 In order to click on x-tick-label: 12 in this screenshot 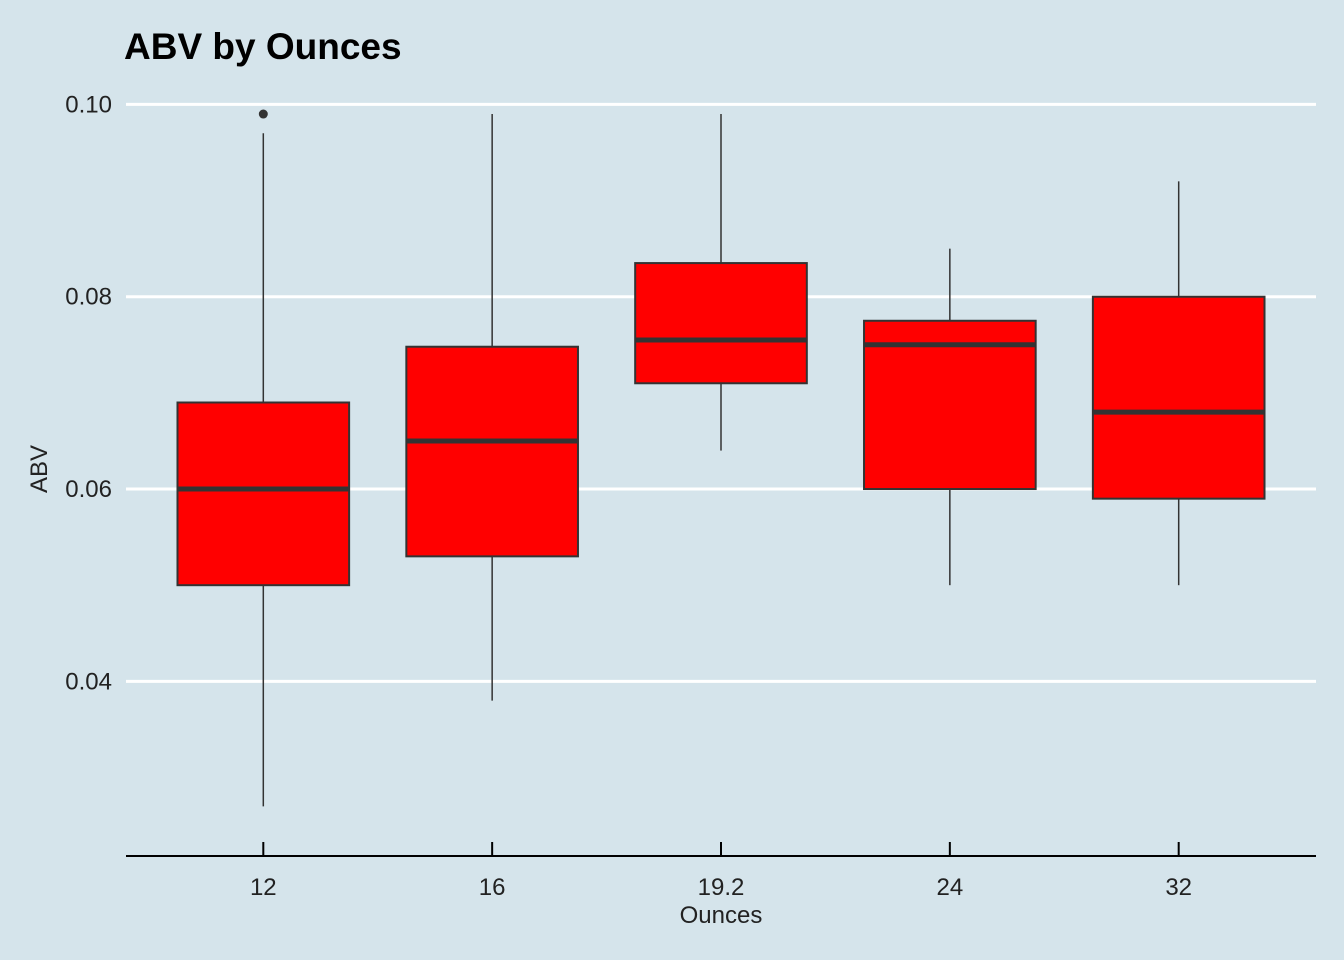, I will do `click(263, 887)`.